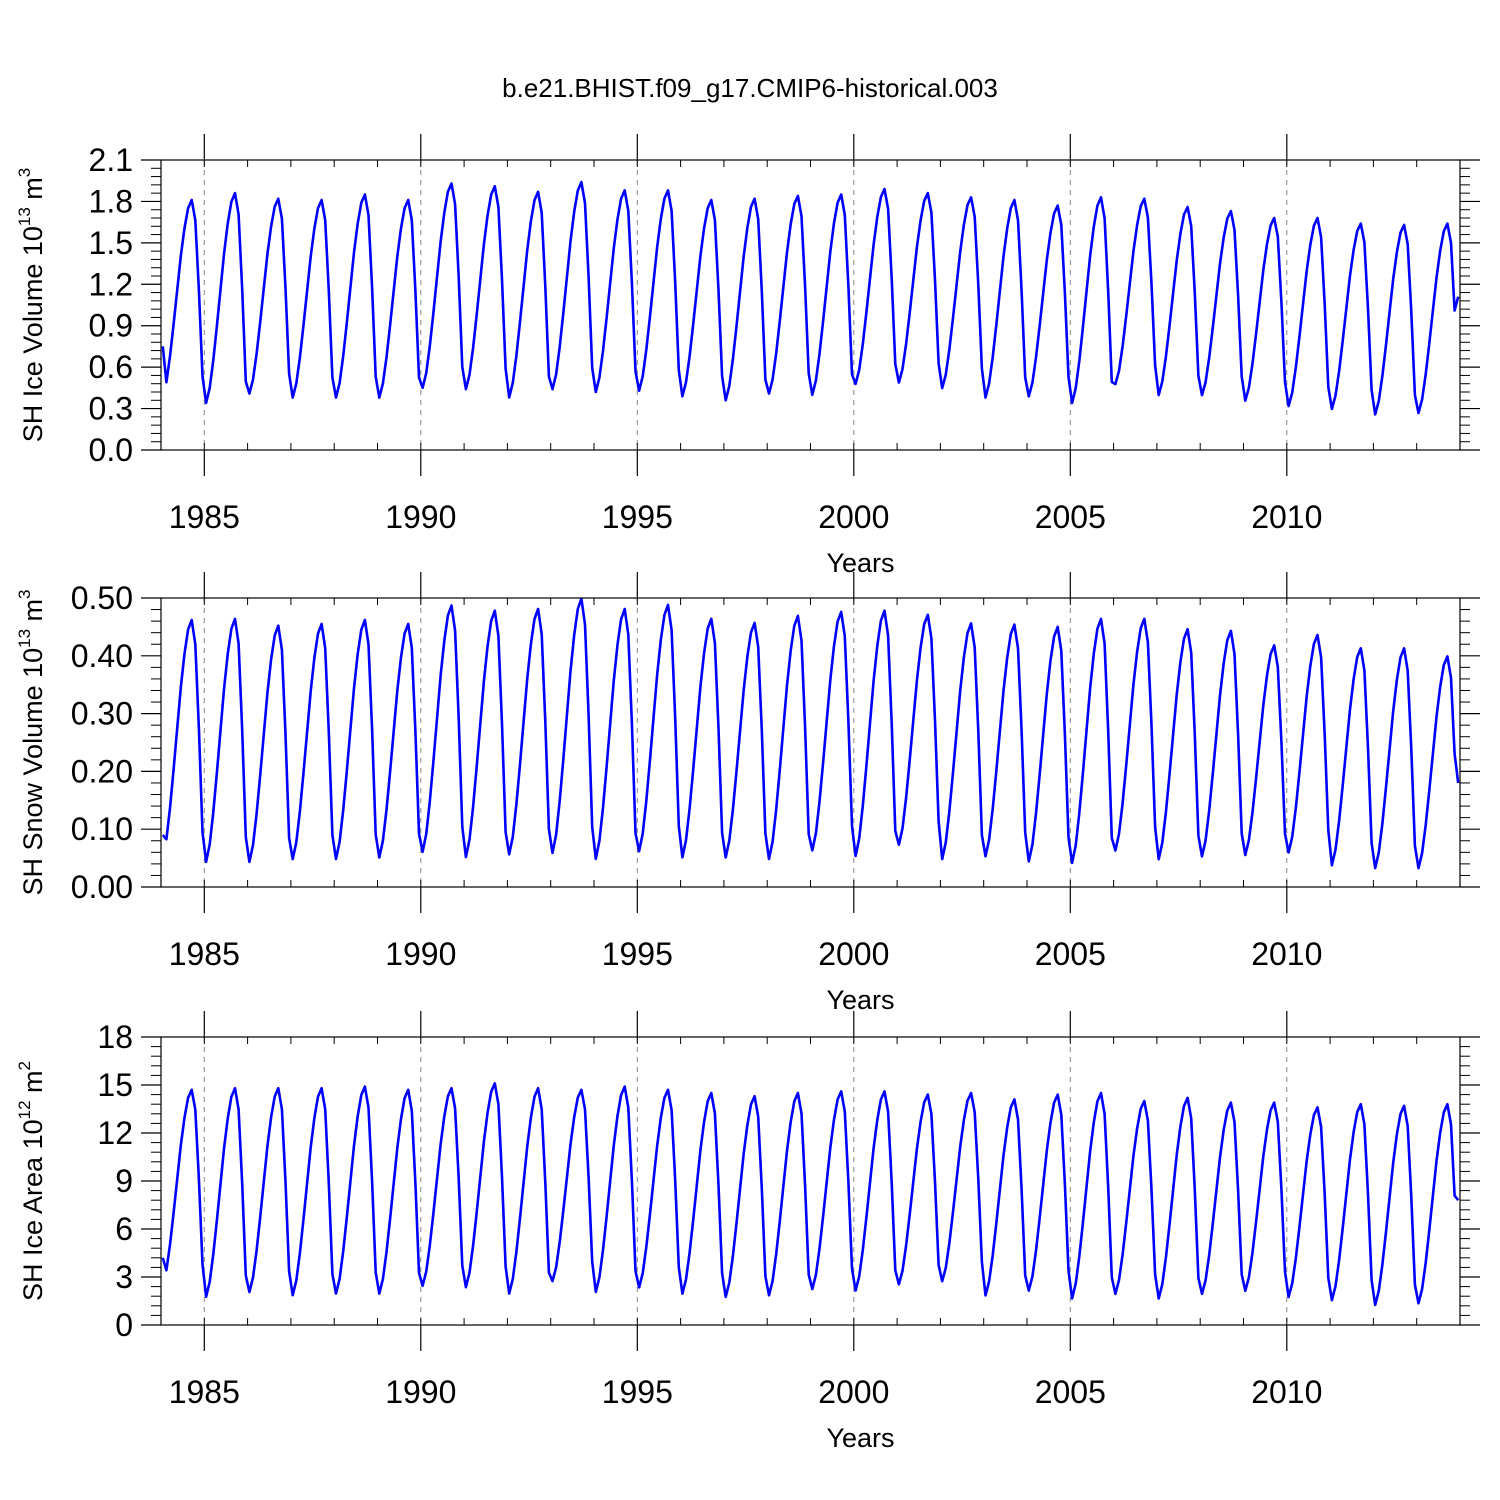 This screenshot has width=1500, height=1500. Describe the element at coordinates (124, 1325) in the screenshot. I see `y-tick-label: 0` at that location.